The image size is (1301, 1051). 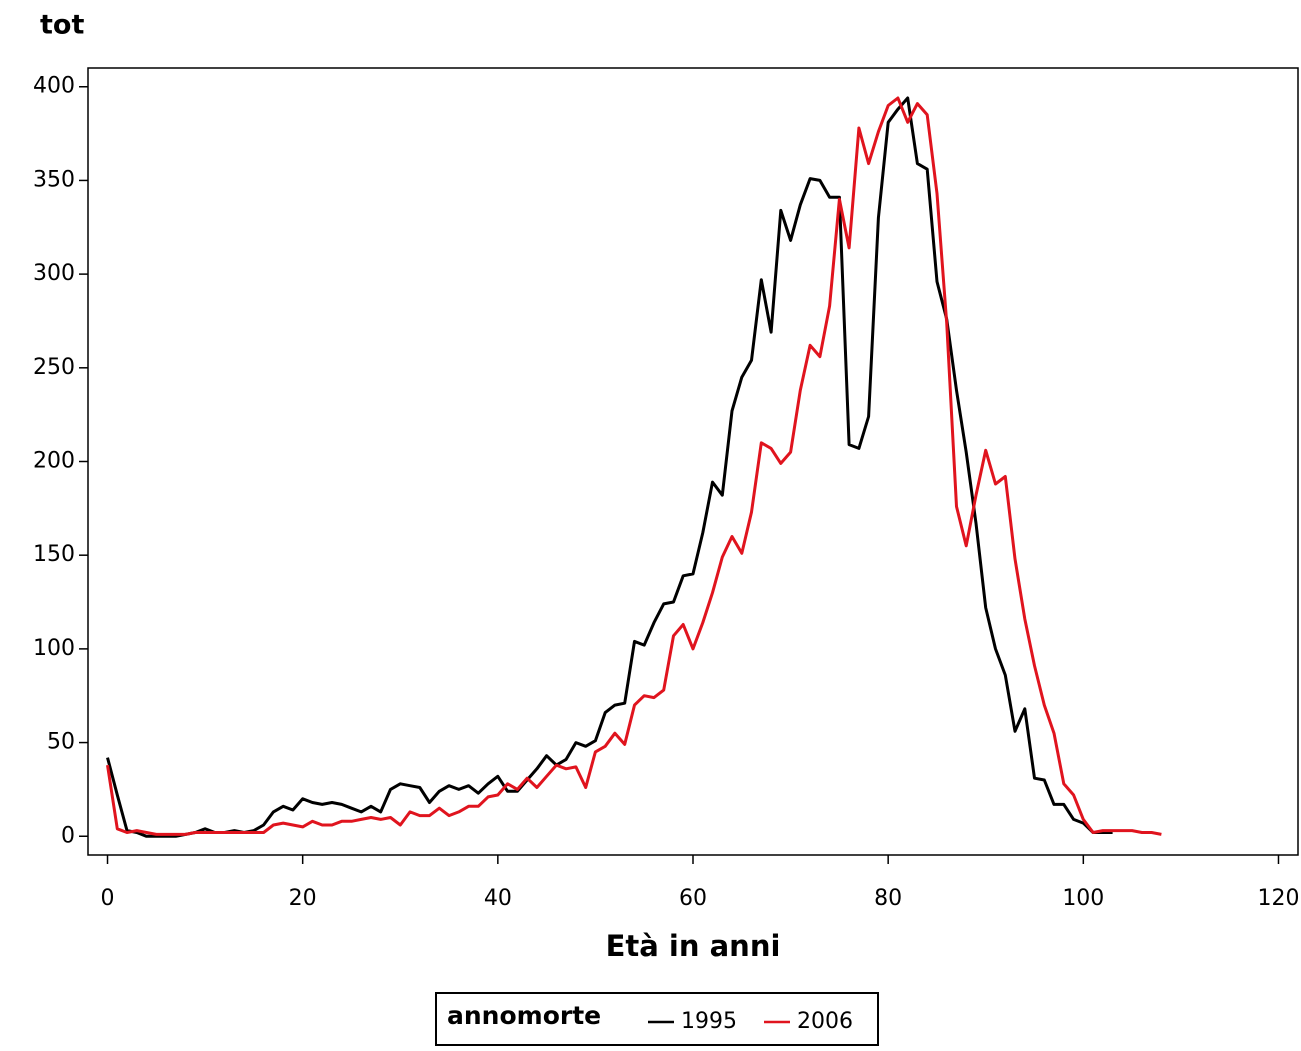 What do you see at coordinates (61, 742) in the screenshot?
I see `y-tick-label: 50` at bounding box center [61, 742].